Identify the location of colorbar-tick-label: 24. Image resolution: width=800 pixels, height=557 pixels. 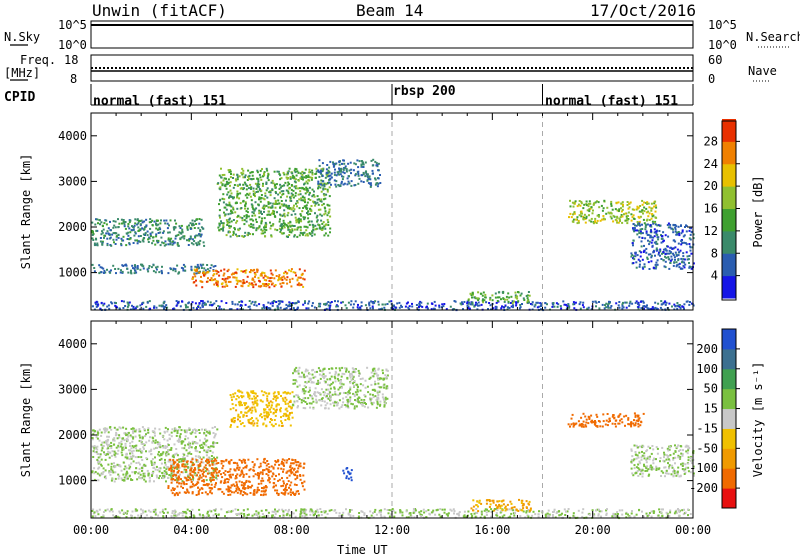
(711, 164).